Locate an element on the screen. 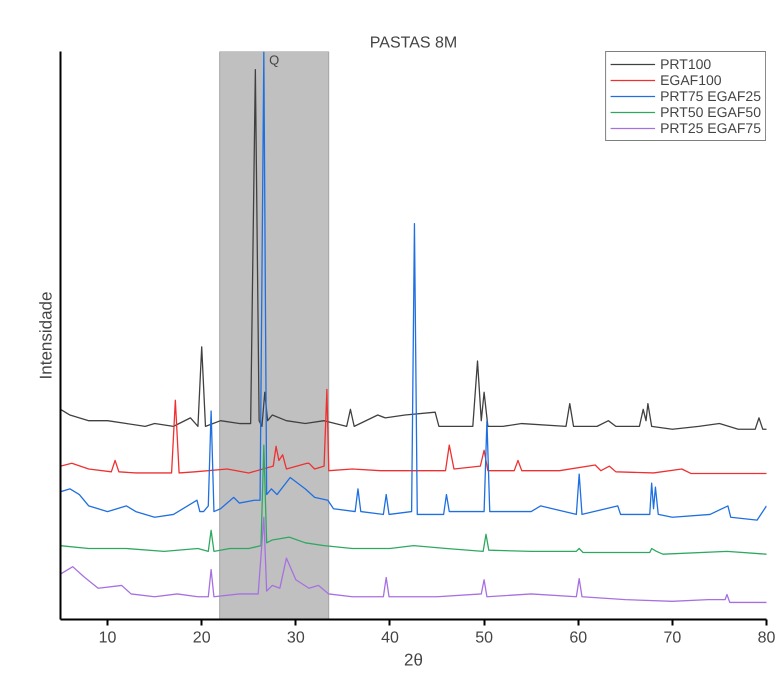 The width and height of the screenshot is (779, 697). x-tick-label: 10 is located at coordinates (107, 638).